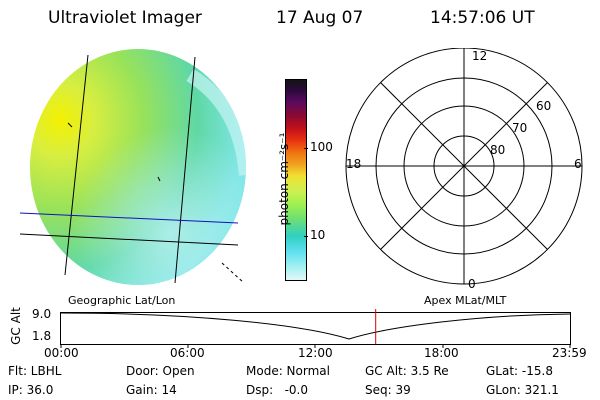  Describe the element at coordinates (318, 235) in the screenshot. I see `colorbar-tick-label-10: 10` at that location.